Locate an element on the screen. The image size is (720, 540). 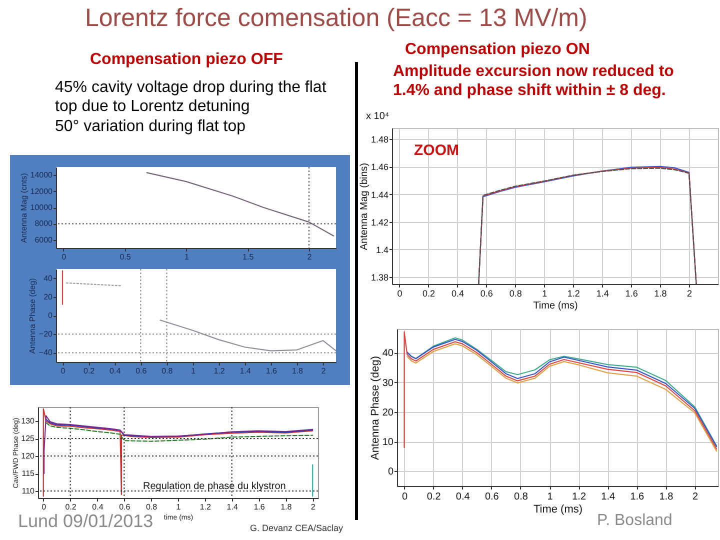
y-tick-label: 6000 is located at coordinates (44, 239).